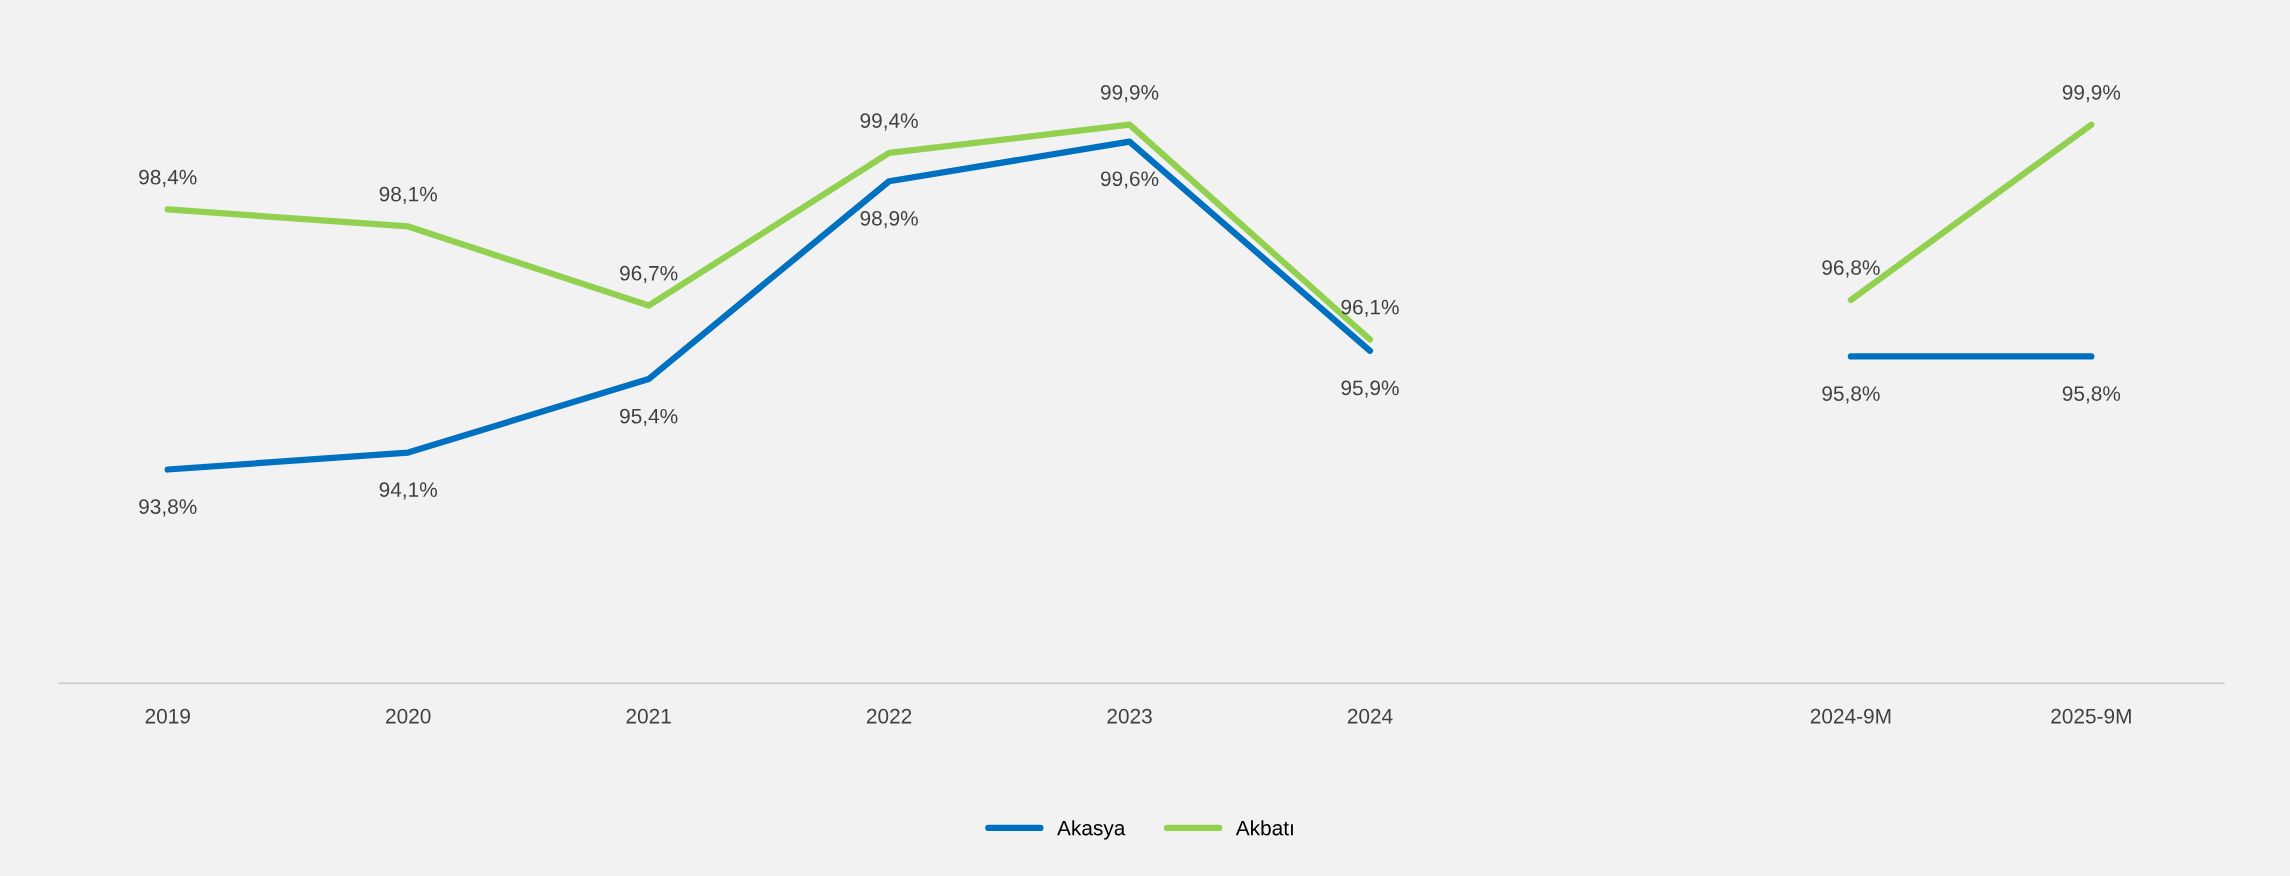 Image resolution: width=2290 pixels, height=876 pixels. I want to click on data-label: 96,7%, so click(649, 274).